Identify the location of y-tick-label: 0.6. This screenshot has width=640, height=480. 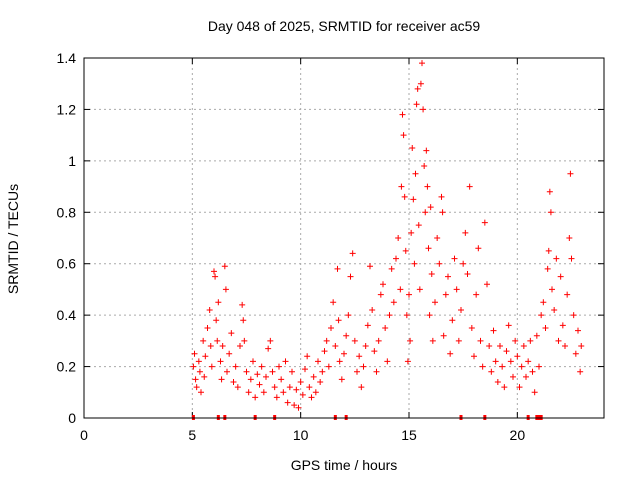
(67, 264).